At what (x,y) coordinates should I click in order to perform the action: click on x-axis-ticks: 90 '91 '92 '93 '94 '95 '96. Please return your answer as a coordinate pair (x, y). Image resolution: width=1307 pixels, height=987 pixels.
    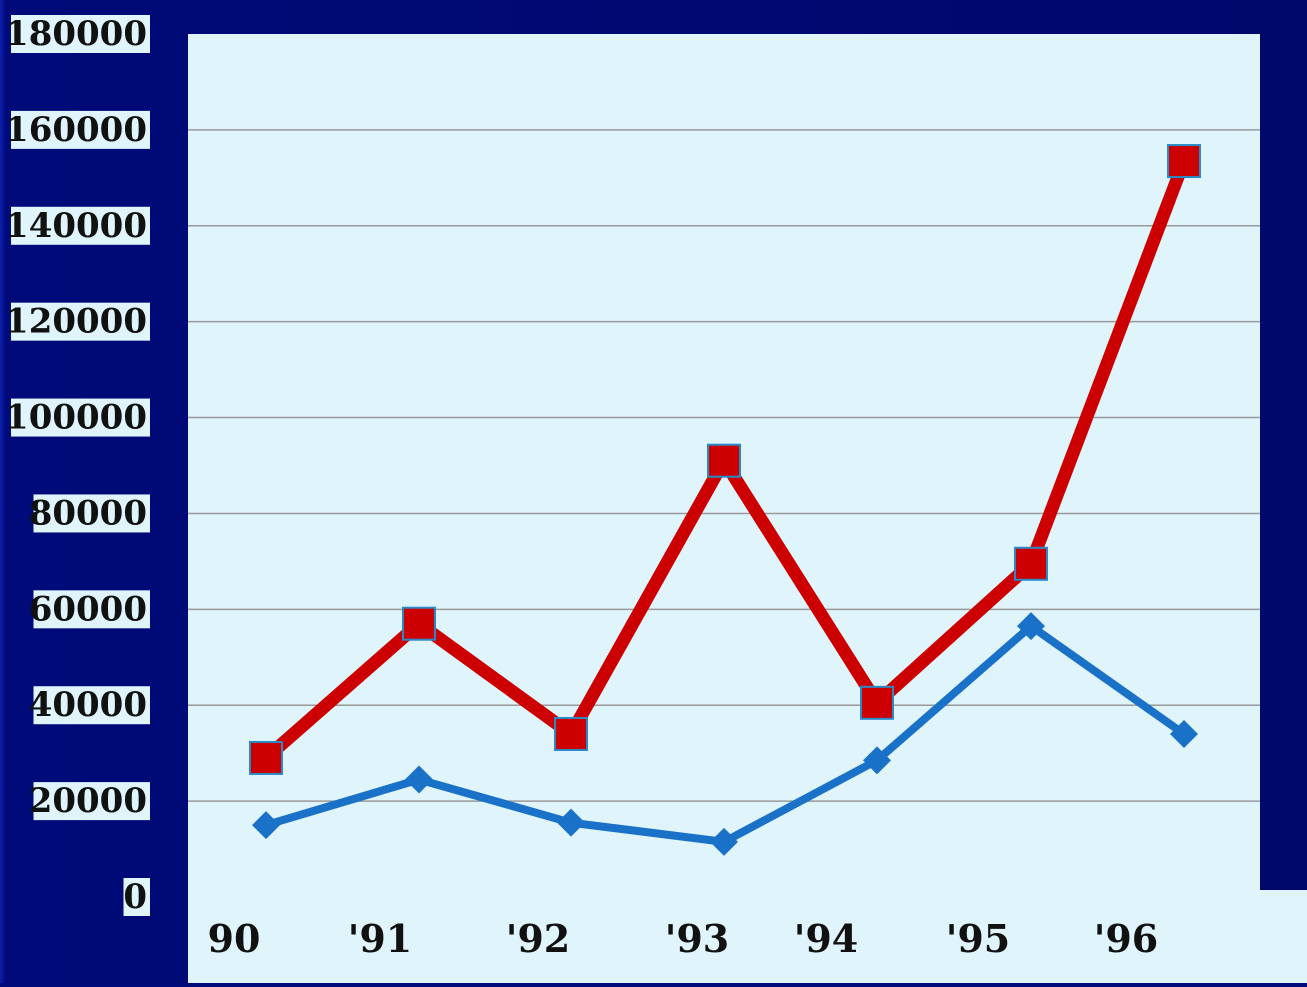
    Looking at the image, I should click on (683, 938).